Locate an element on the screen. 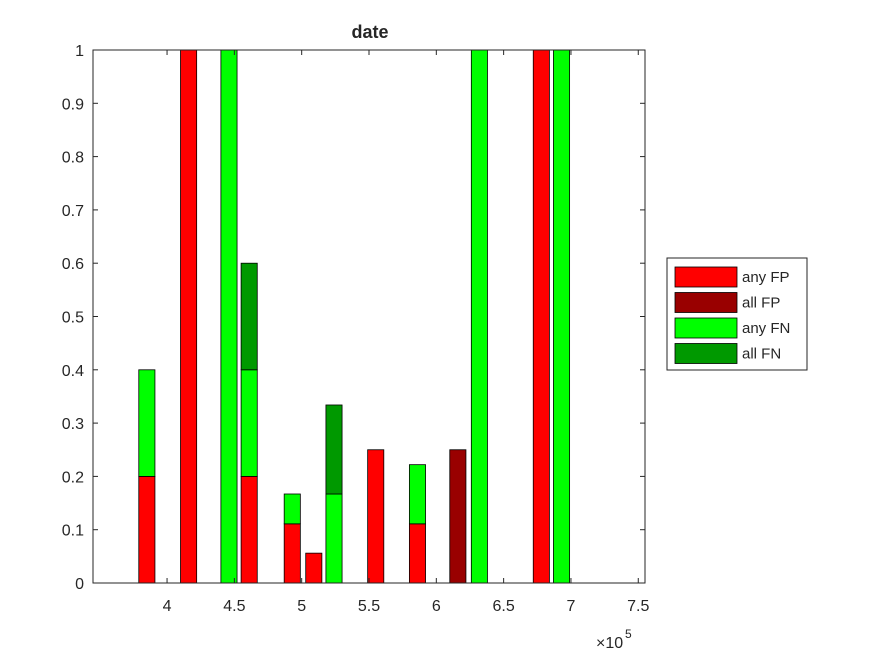  x-exponent-label: ×10 5 is located at coordinates (614, 639).